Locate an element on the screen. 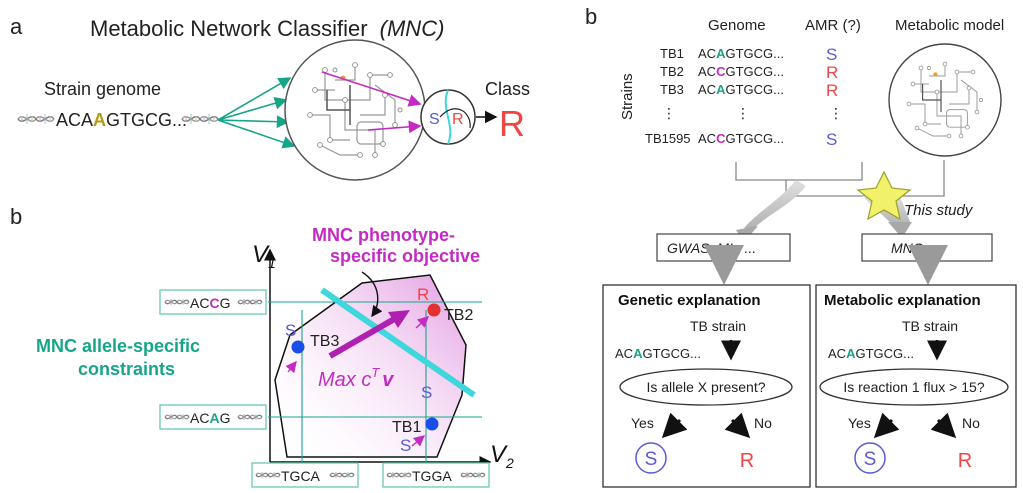  svg-text: TGGA is located at coordinates (432, 476).